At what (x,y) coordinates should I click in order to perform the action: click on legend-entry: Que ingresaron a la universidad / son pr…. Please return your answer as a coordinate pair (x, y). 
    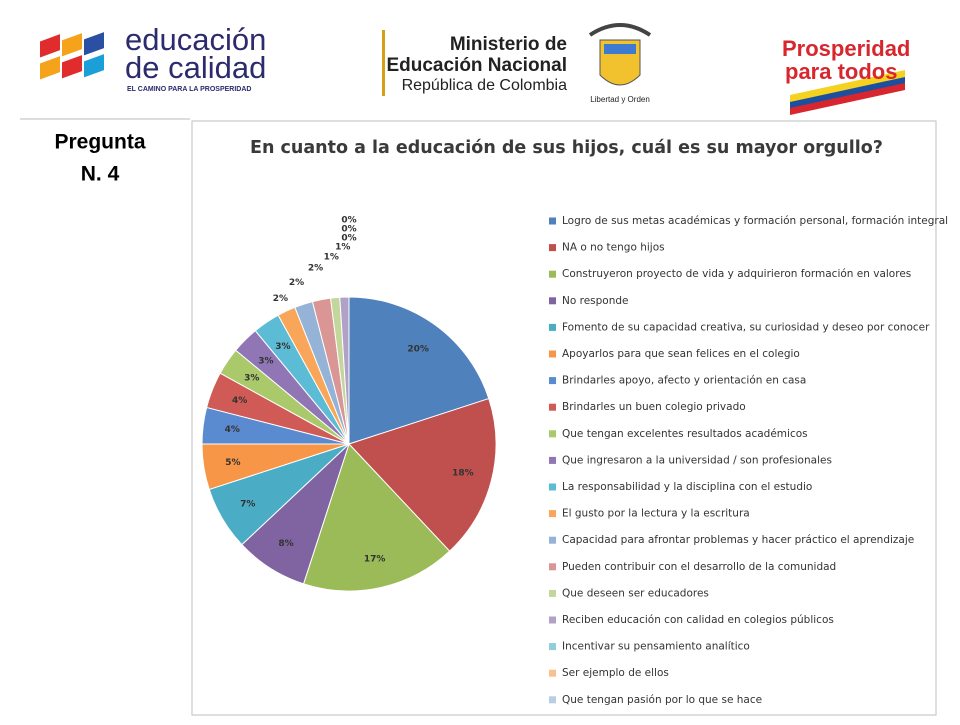
    Looking at the image, I should click on (697, 460).